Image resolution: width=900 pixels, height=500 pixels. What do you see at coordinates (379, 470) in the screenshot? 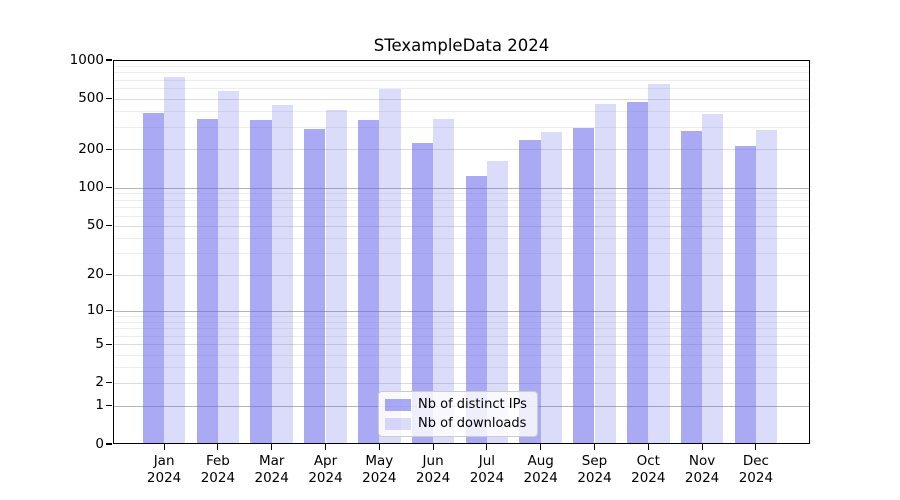
I see `x-tick-label-may: May 2024` at bounding box center [379, 470].